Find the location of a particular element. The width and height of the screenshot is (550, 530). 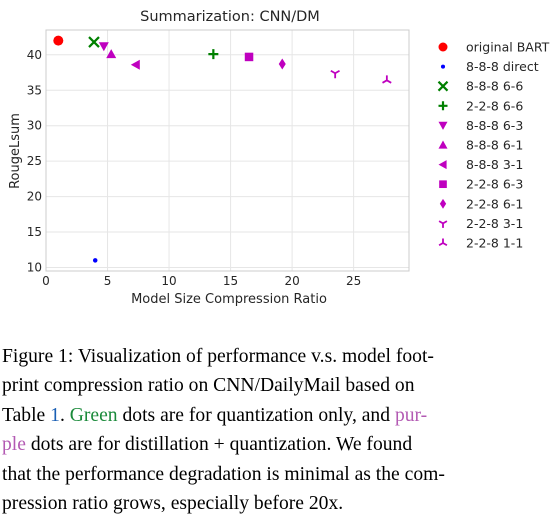

x-tick-label: 15 is located at coordinates (230, 281).